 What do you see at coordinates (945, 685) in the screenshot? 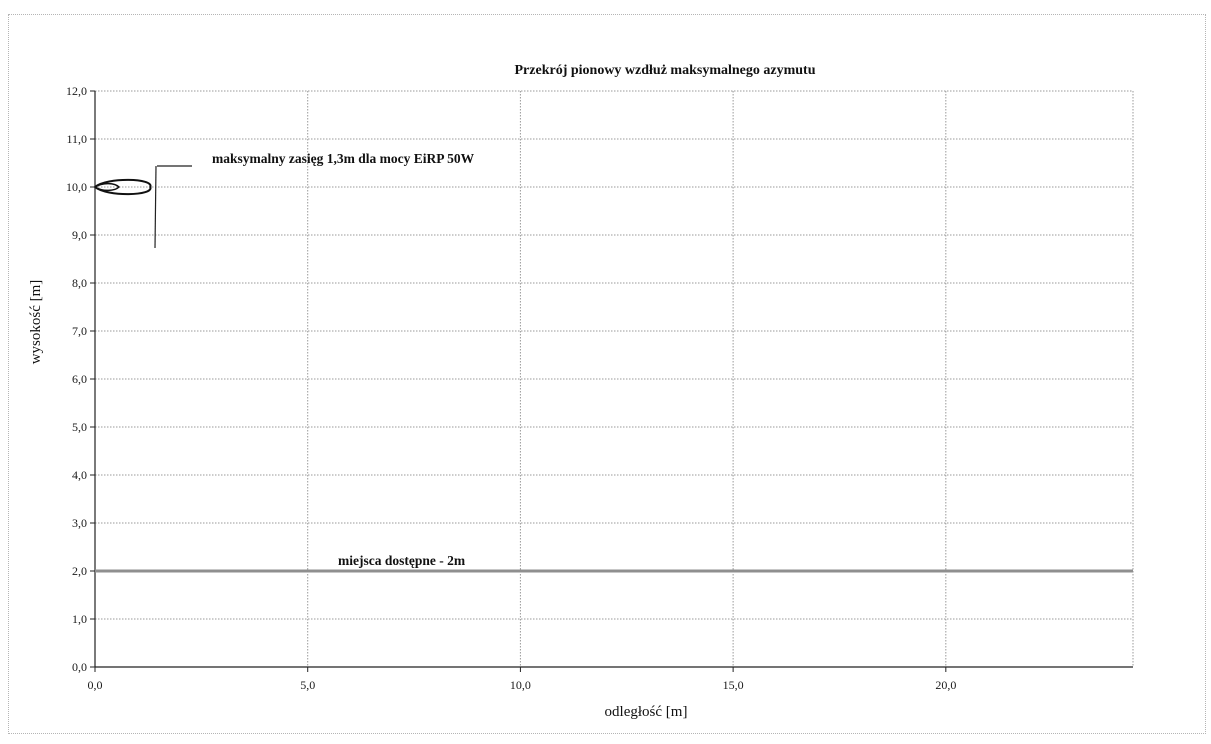
I see `x-tick-label: 20,0` at bounding box center [945, 685].